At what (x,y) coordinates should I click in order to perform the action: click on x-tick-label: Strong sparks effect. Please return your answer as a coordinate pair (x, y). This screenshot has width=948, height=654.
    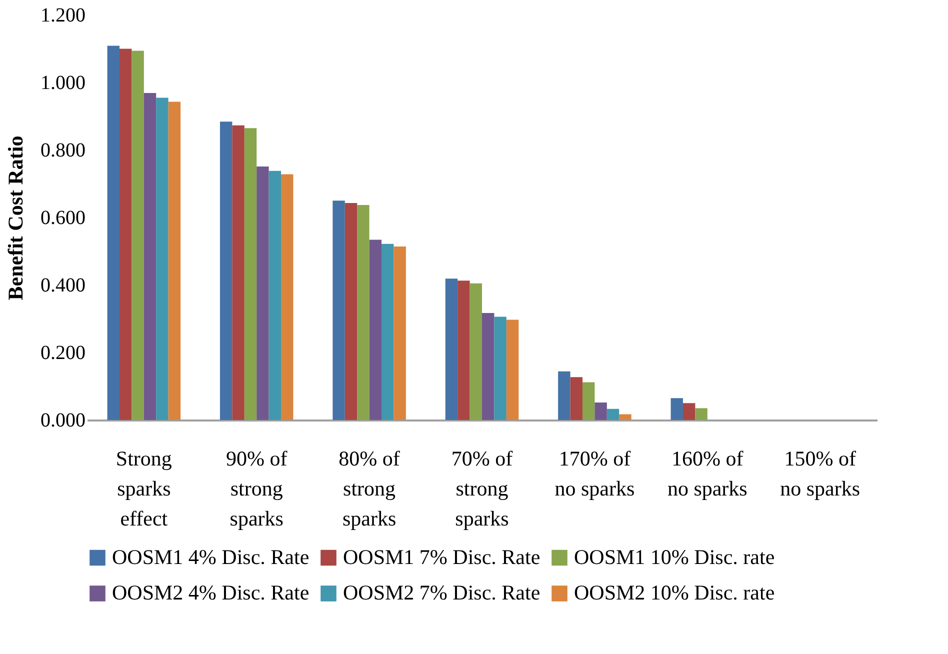
    Looking at the image, I should click on (144, 488).